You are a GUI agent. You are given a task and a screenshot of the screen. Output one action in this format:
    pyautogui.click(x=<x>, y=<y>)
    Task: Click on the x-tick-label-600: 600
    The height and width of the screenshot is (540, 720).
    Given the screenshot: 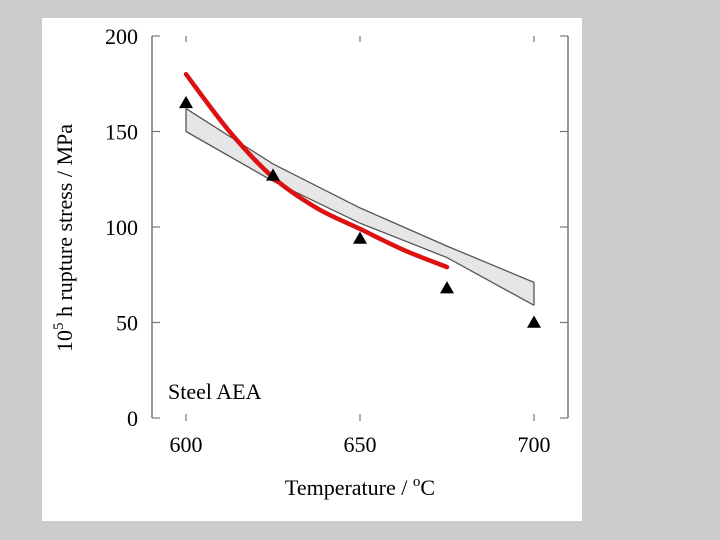 What is the action you would take?
    pyautogui.click(x=186, y=444)
    